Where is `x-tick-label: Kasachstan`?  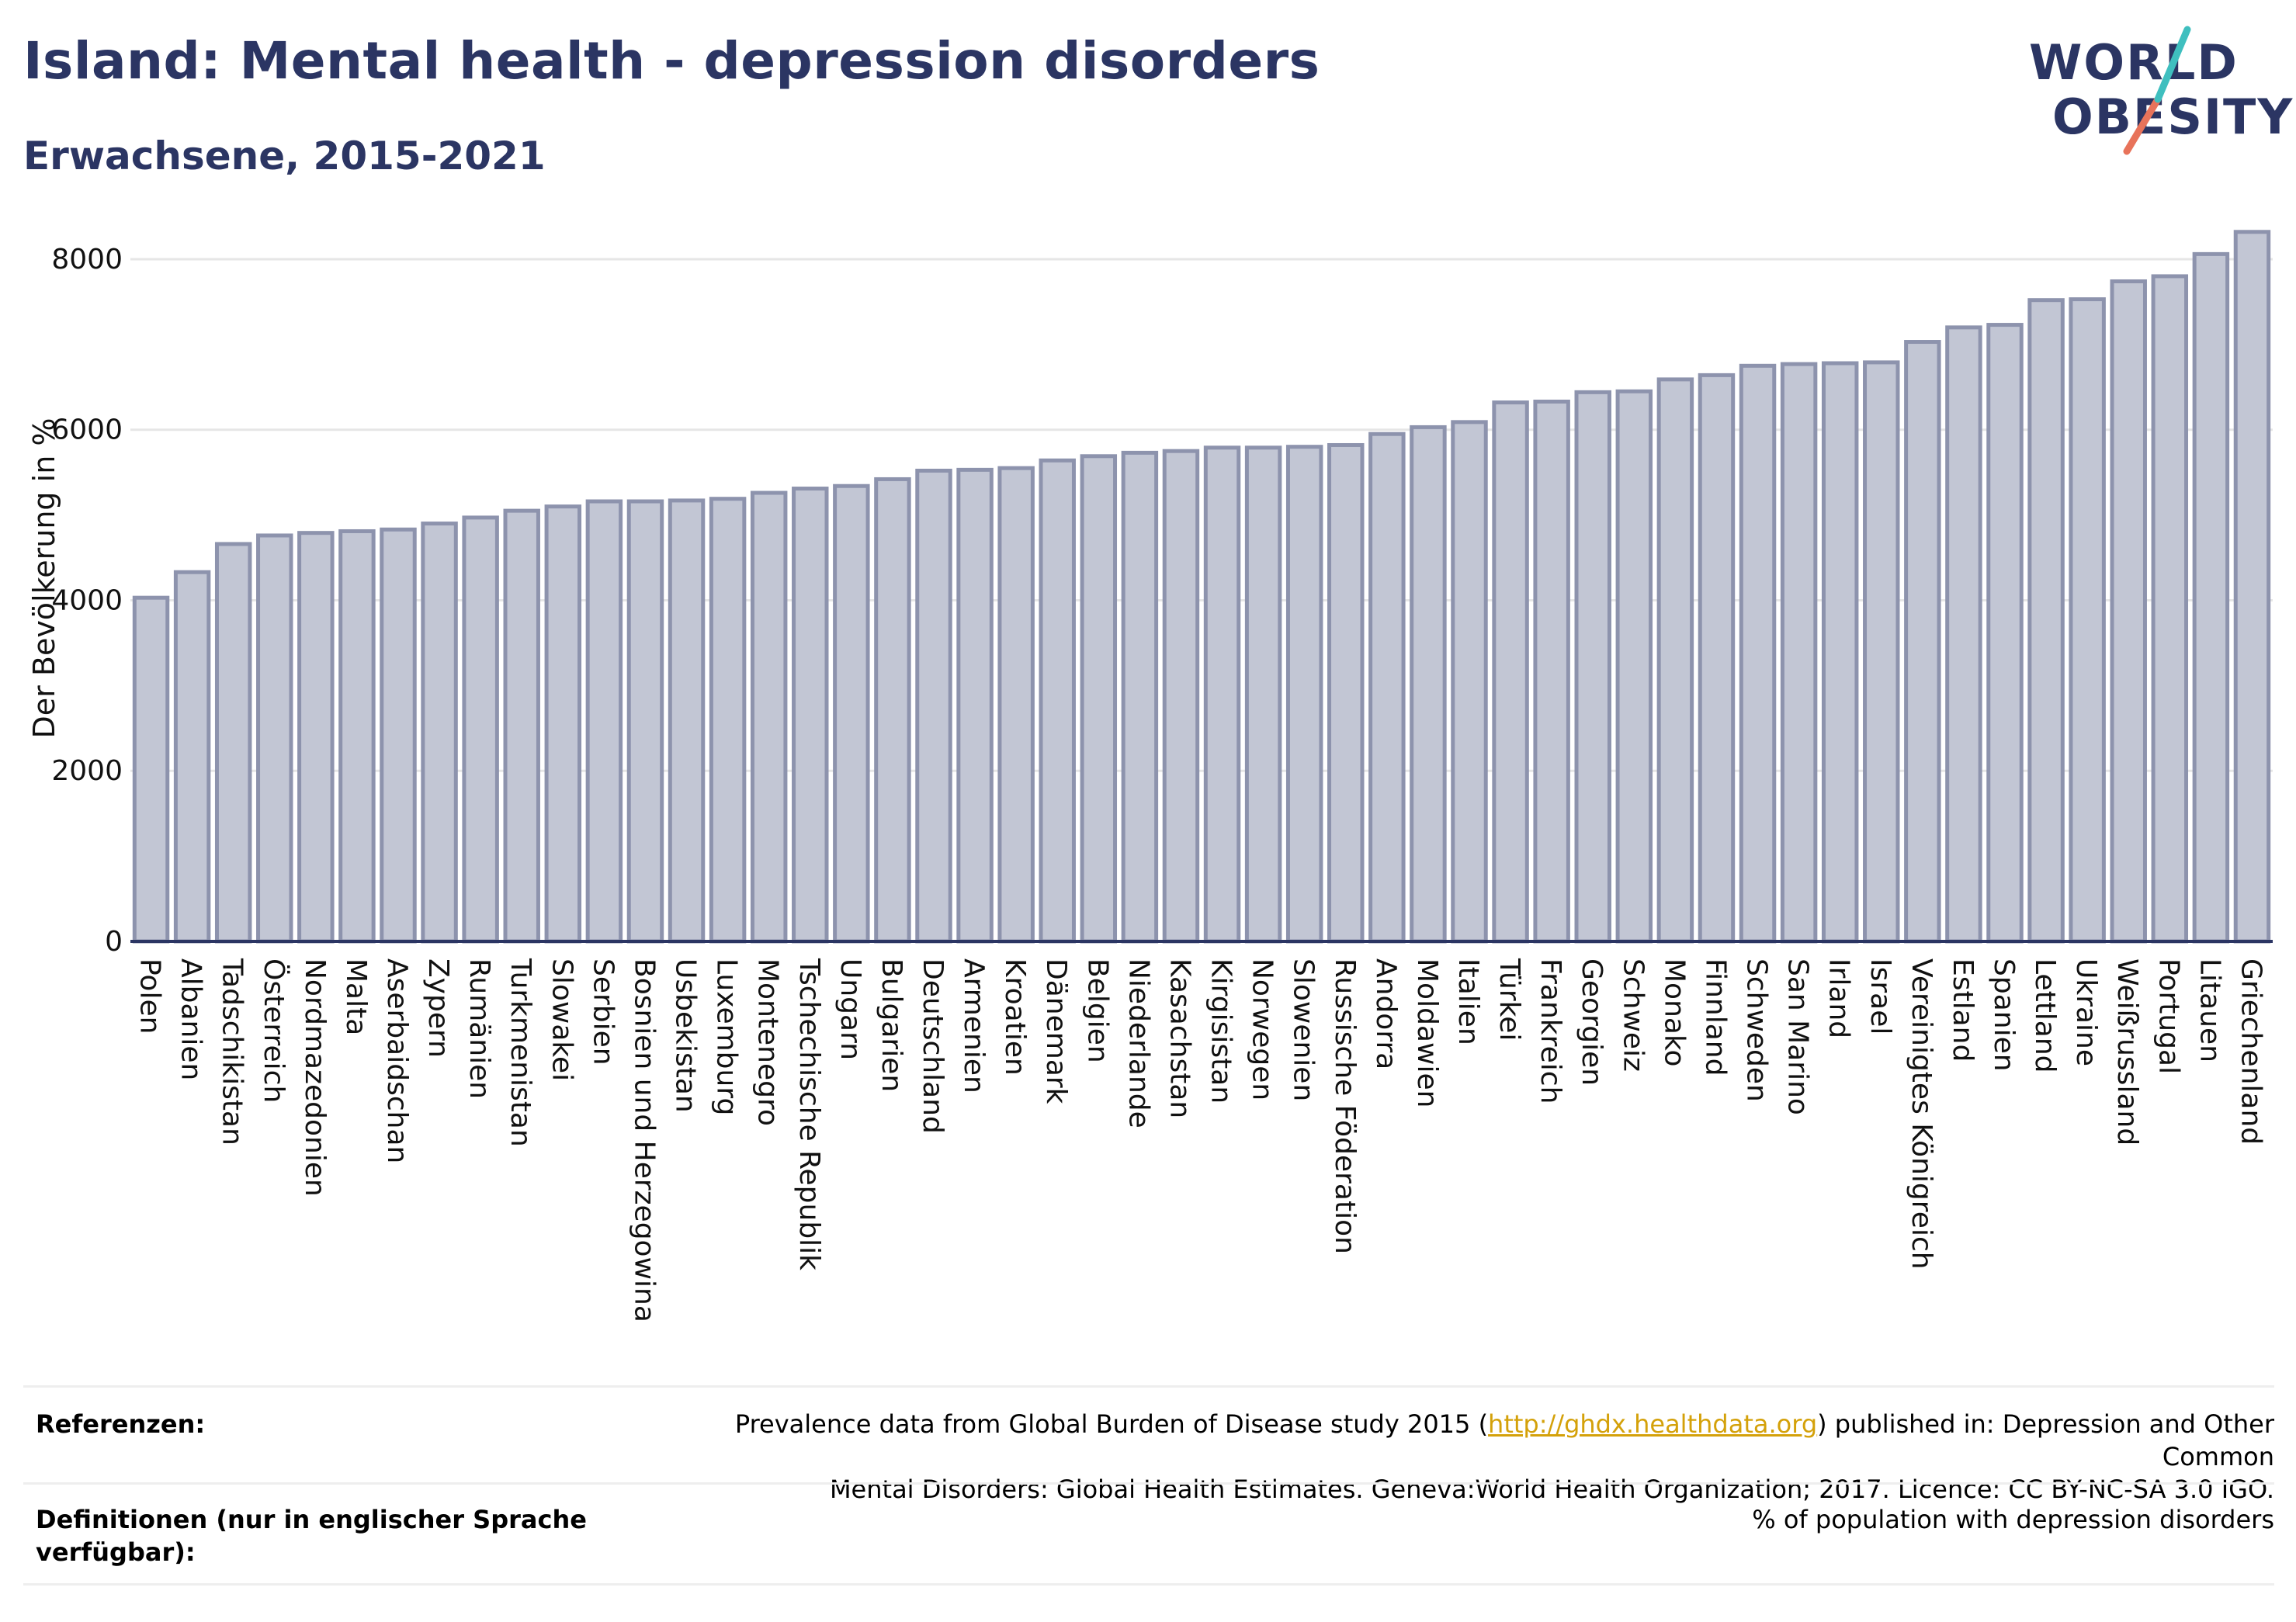 x-tick-label: Kasachstan is located at coordinates (1179, 1038).